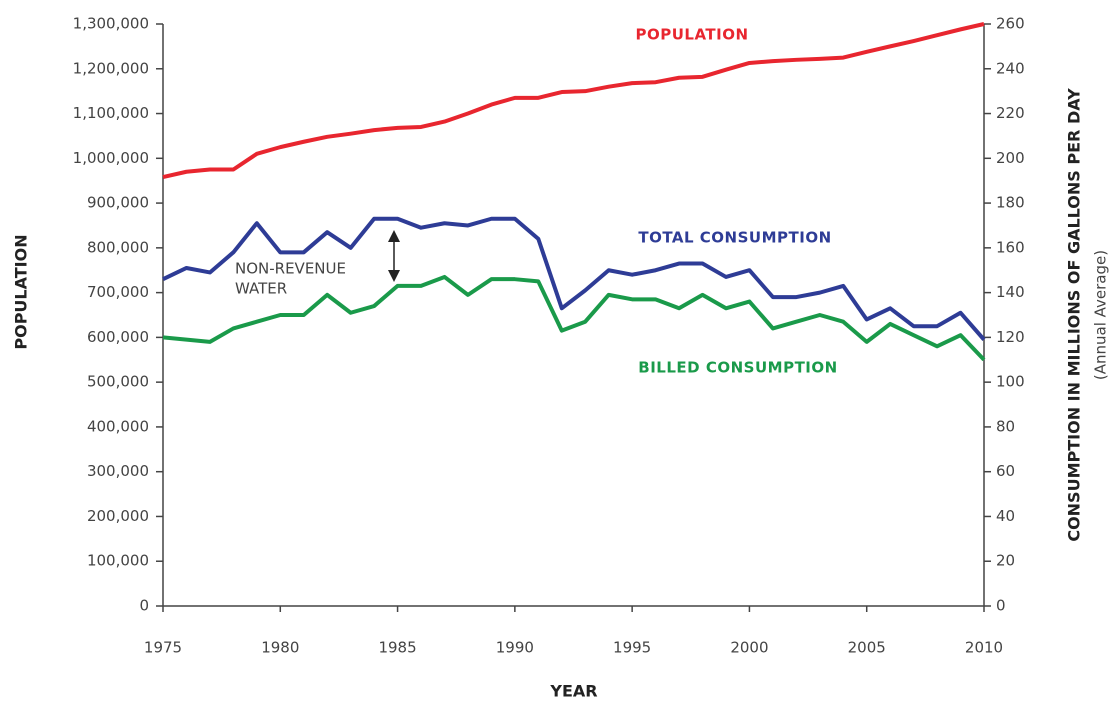 Image resolution: width=1114 pixels, height=702 pixels. Describe the element at coordinates (1101, 315) in the screenshot. I see `y2-axis-subtitle: (Annual Average)` at that location.